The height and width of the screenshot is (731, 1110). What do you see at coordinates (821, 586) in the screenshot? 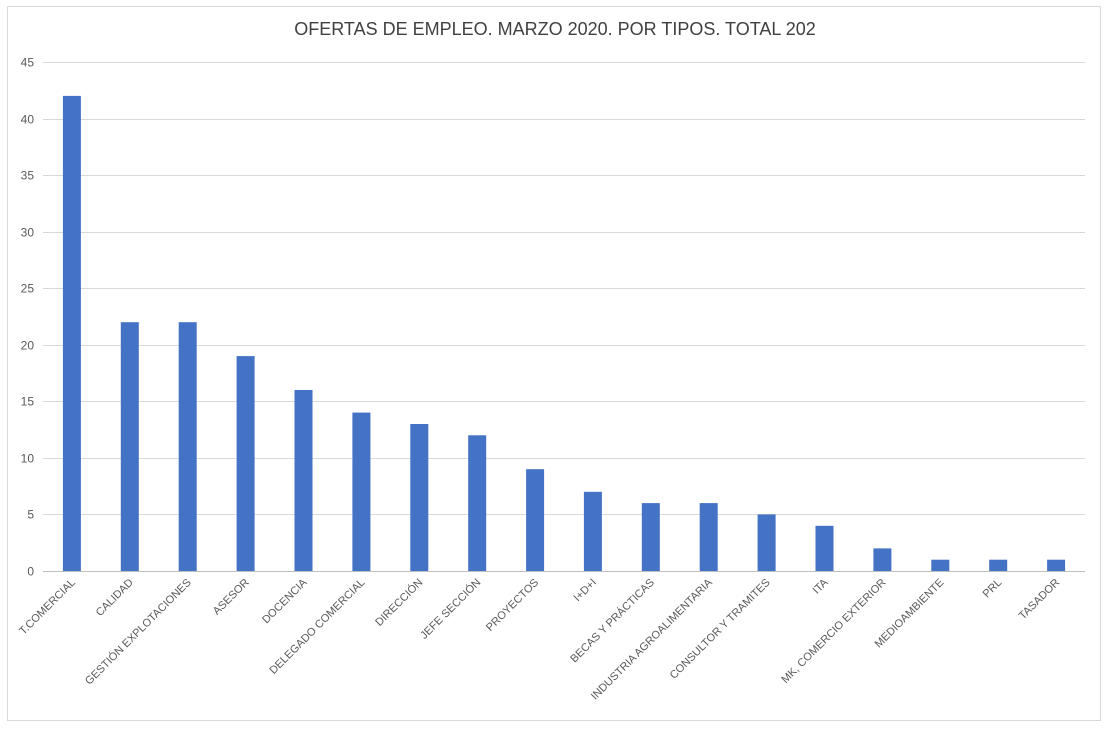
I see `x-tick-label: ITA` at bounding box center [821, 586].